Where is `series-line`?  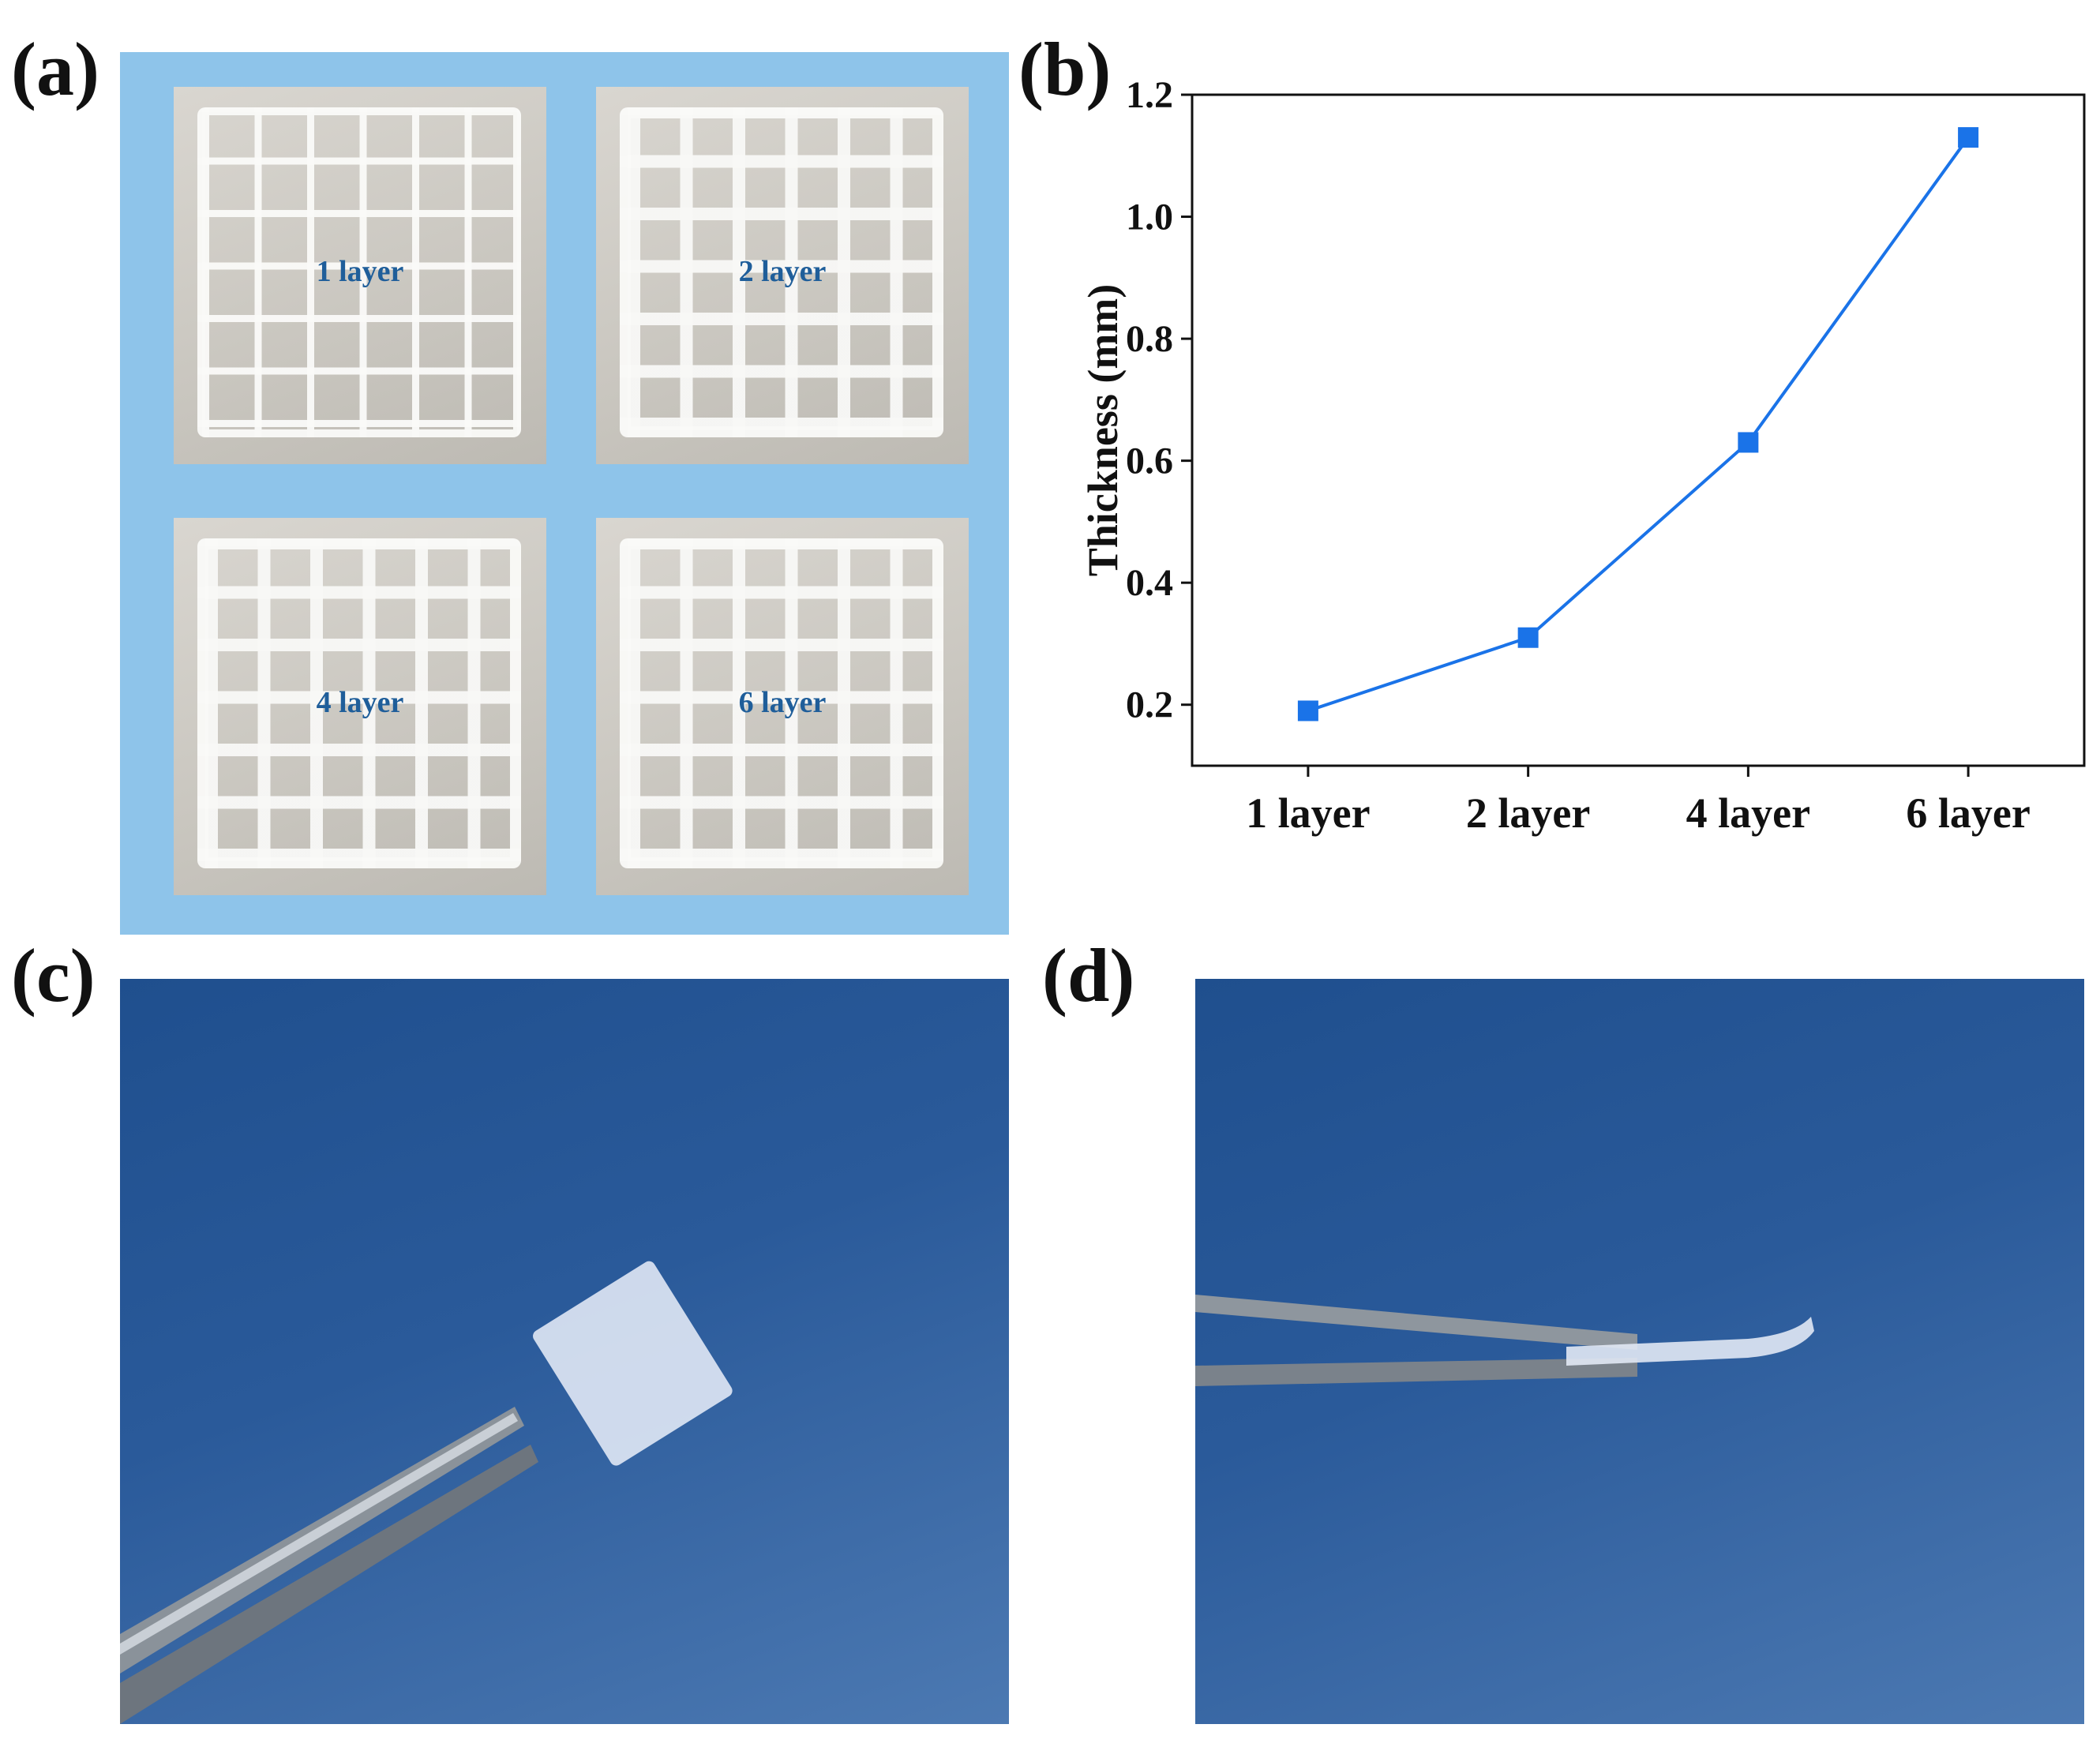 series-line is located at coordinates (1638, 424).